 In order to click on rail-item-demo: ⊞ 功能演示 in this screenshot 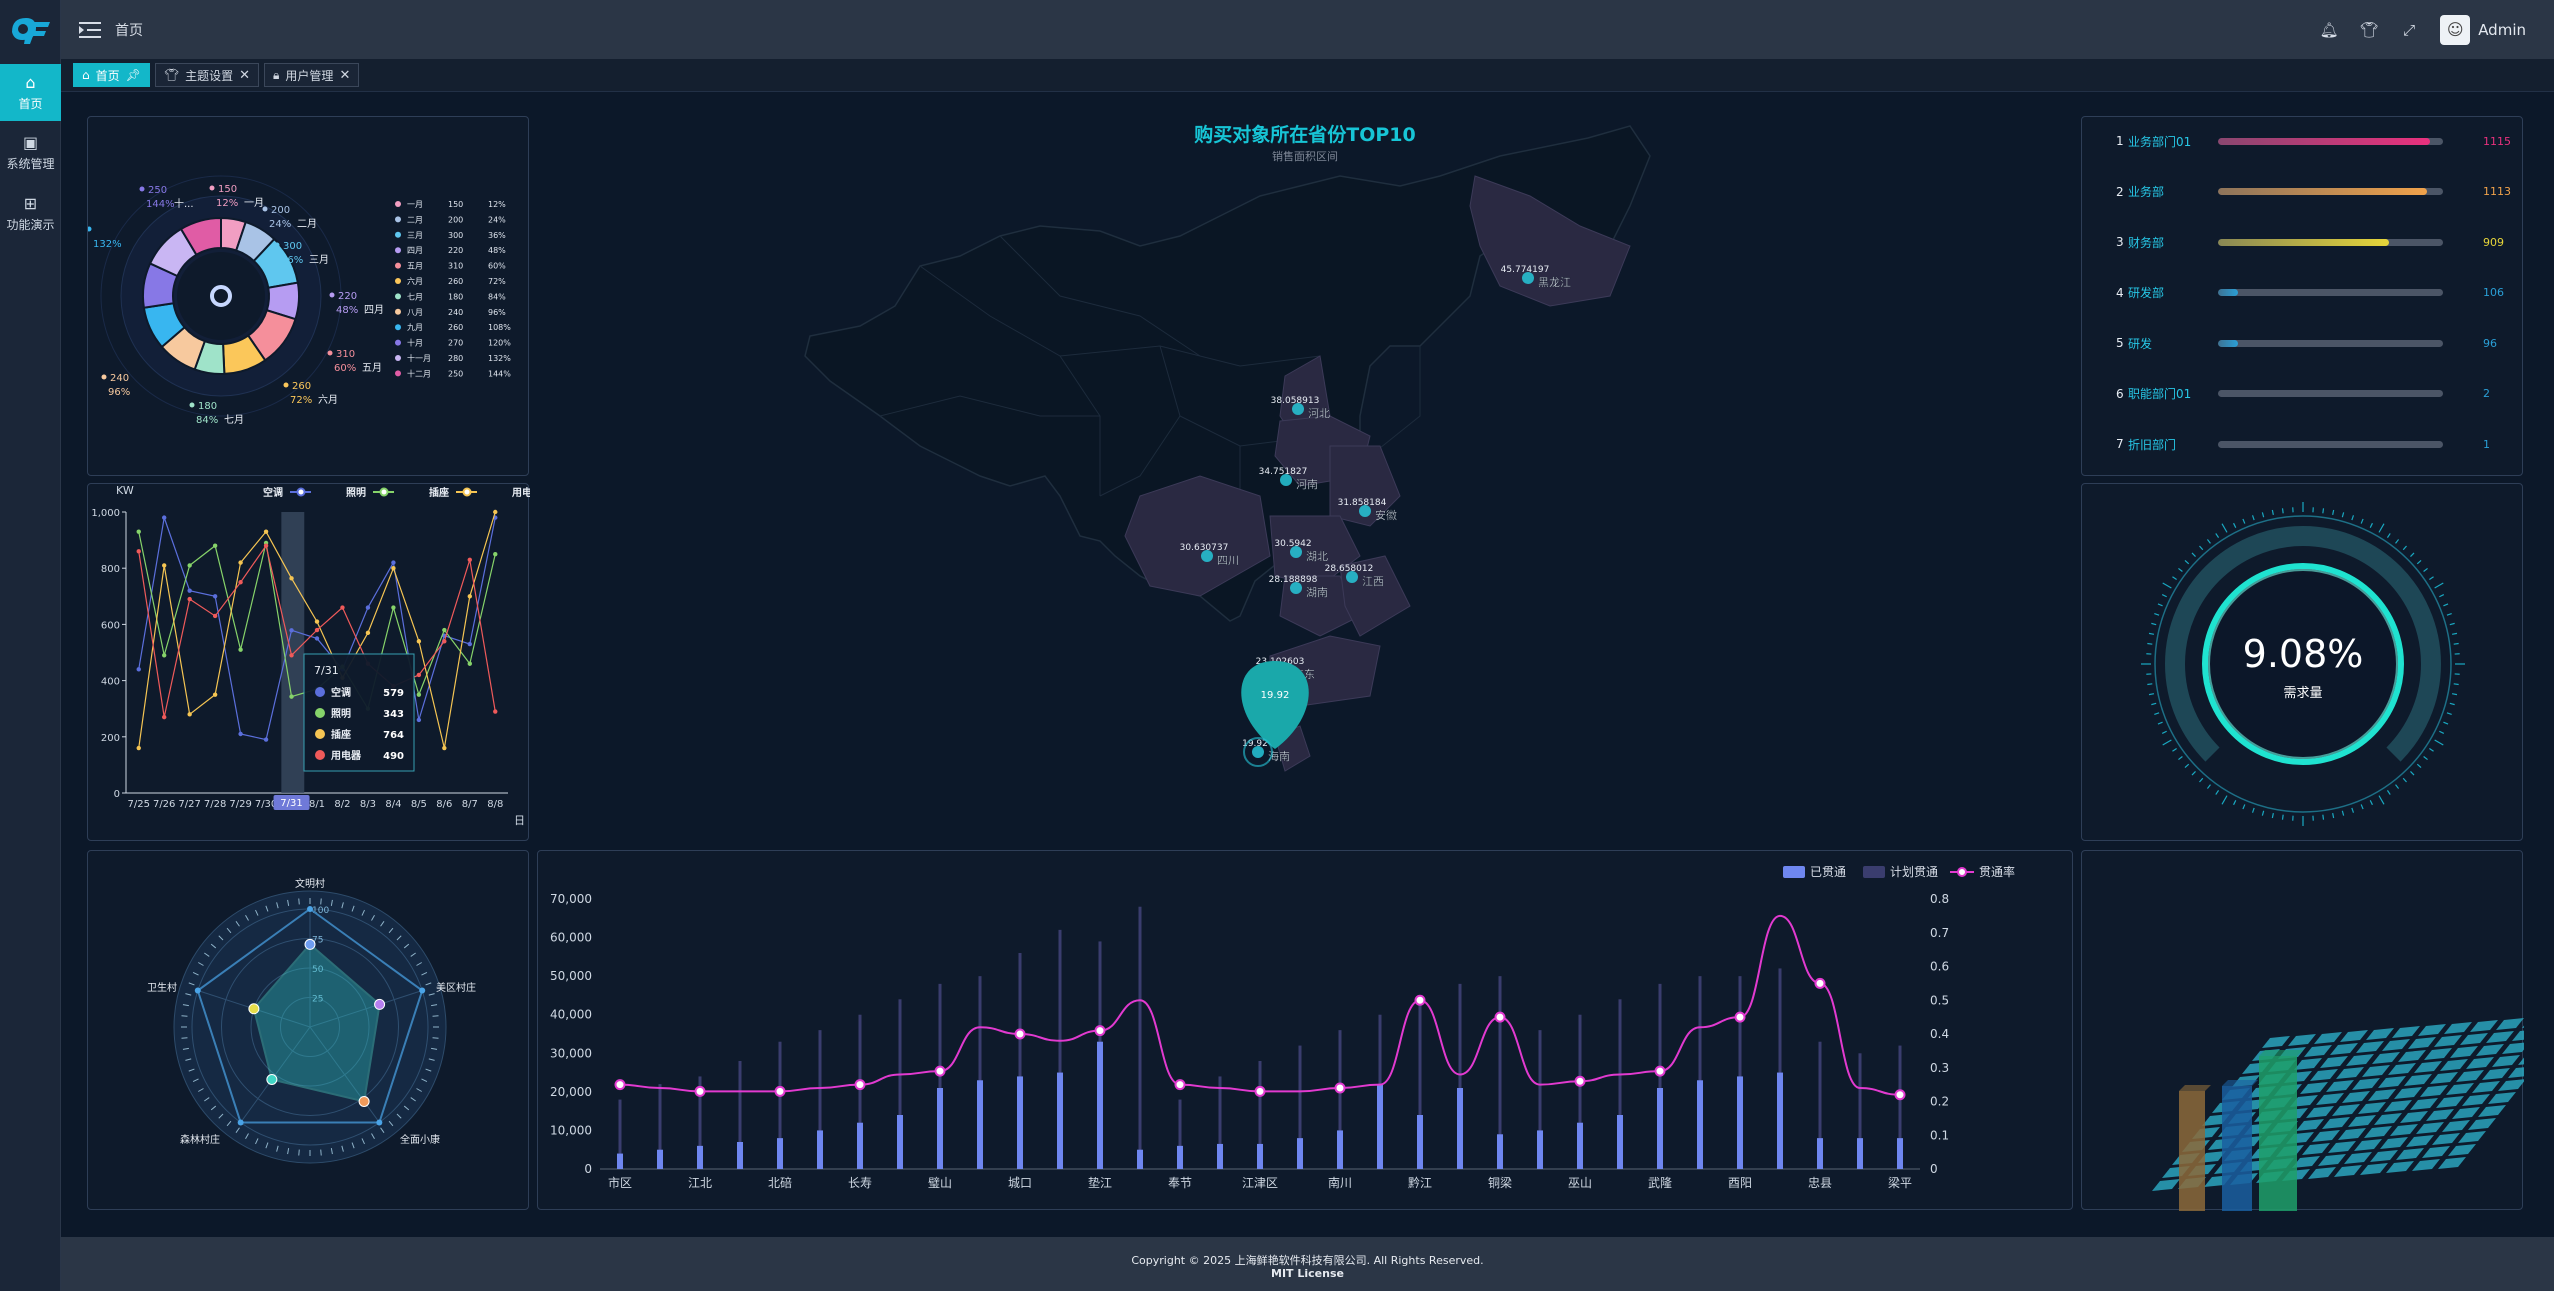, I will do `click(30, 213)`.